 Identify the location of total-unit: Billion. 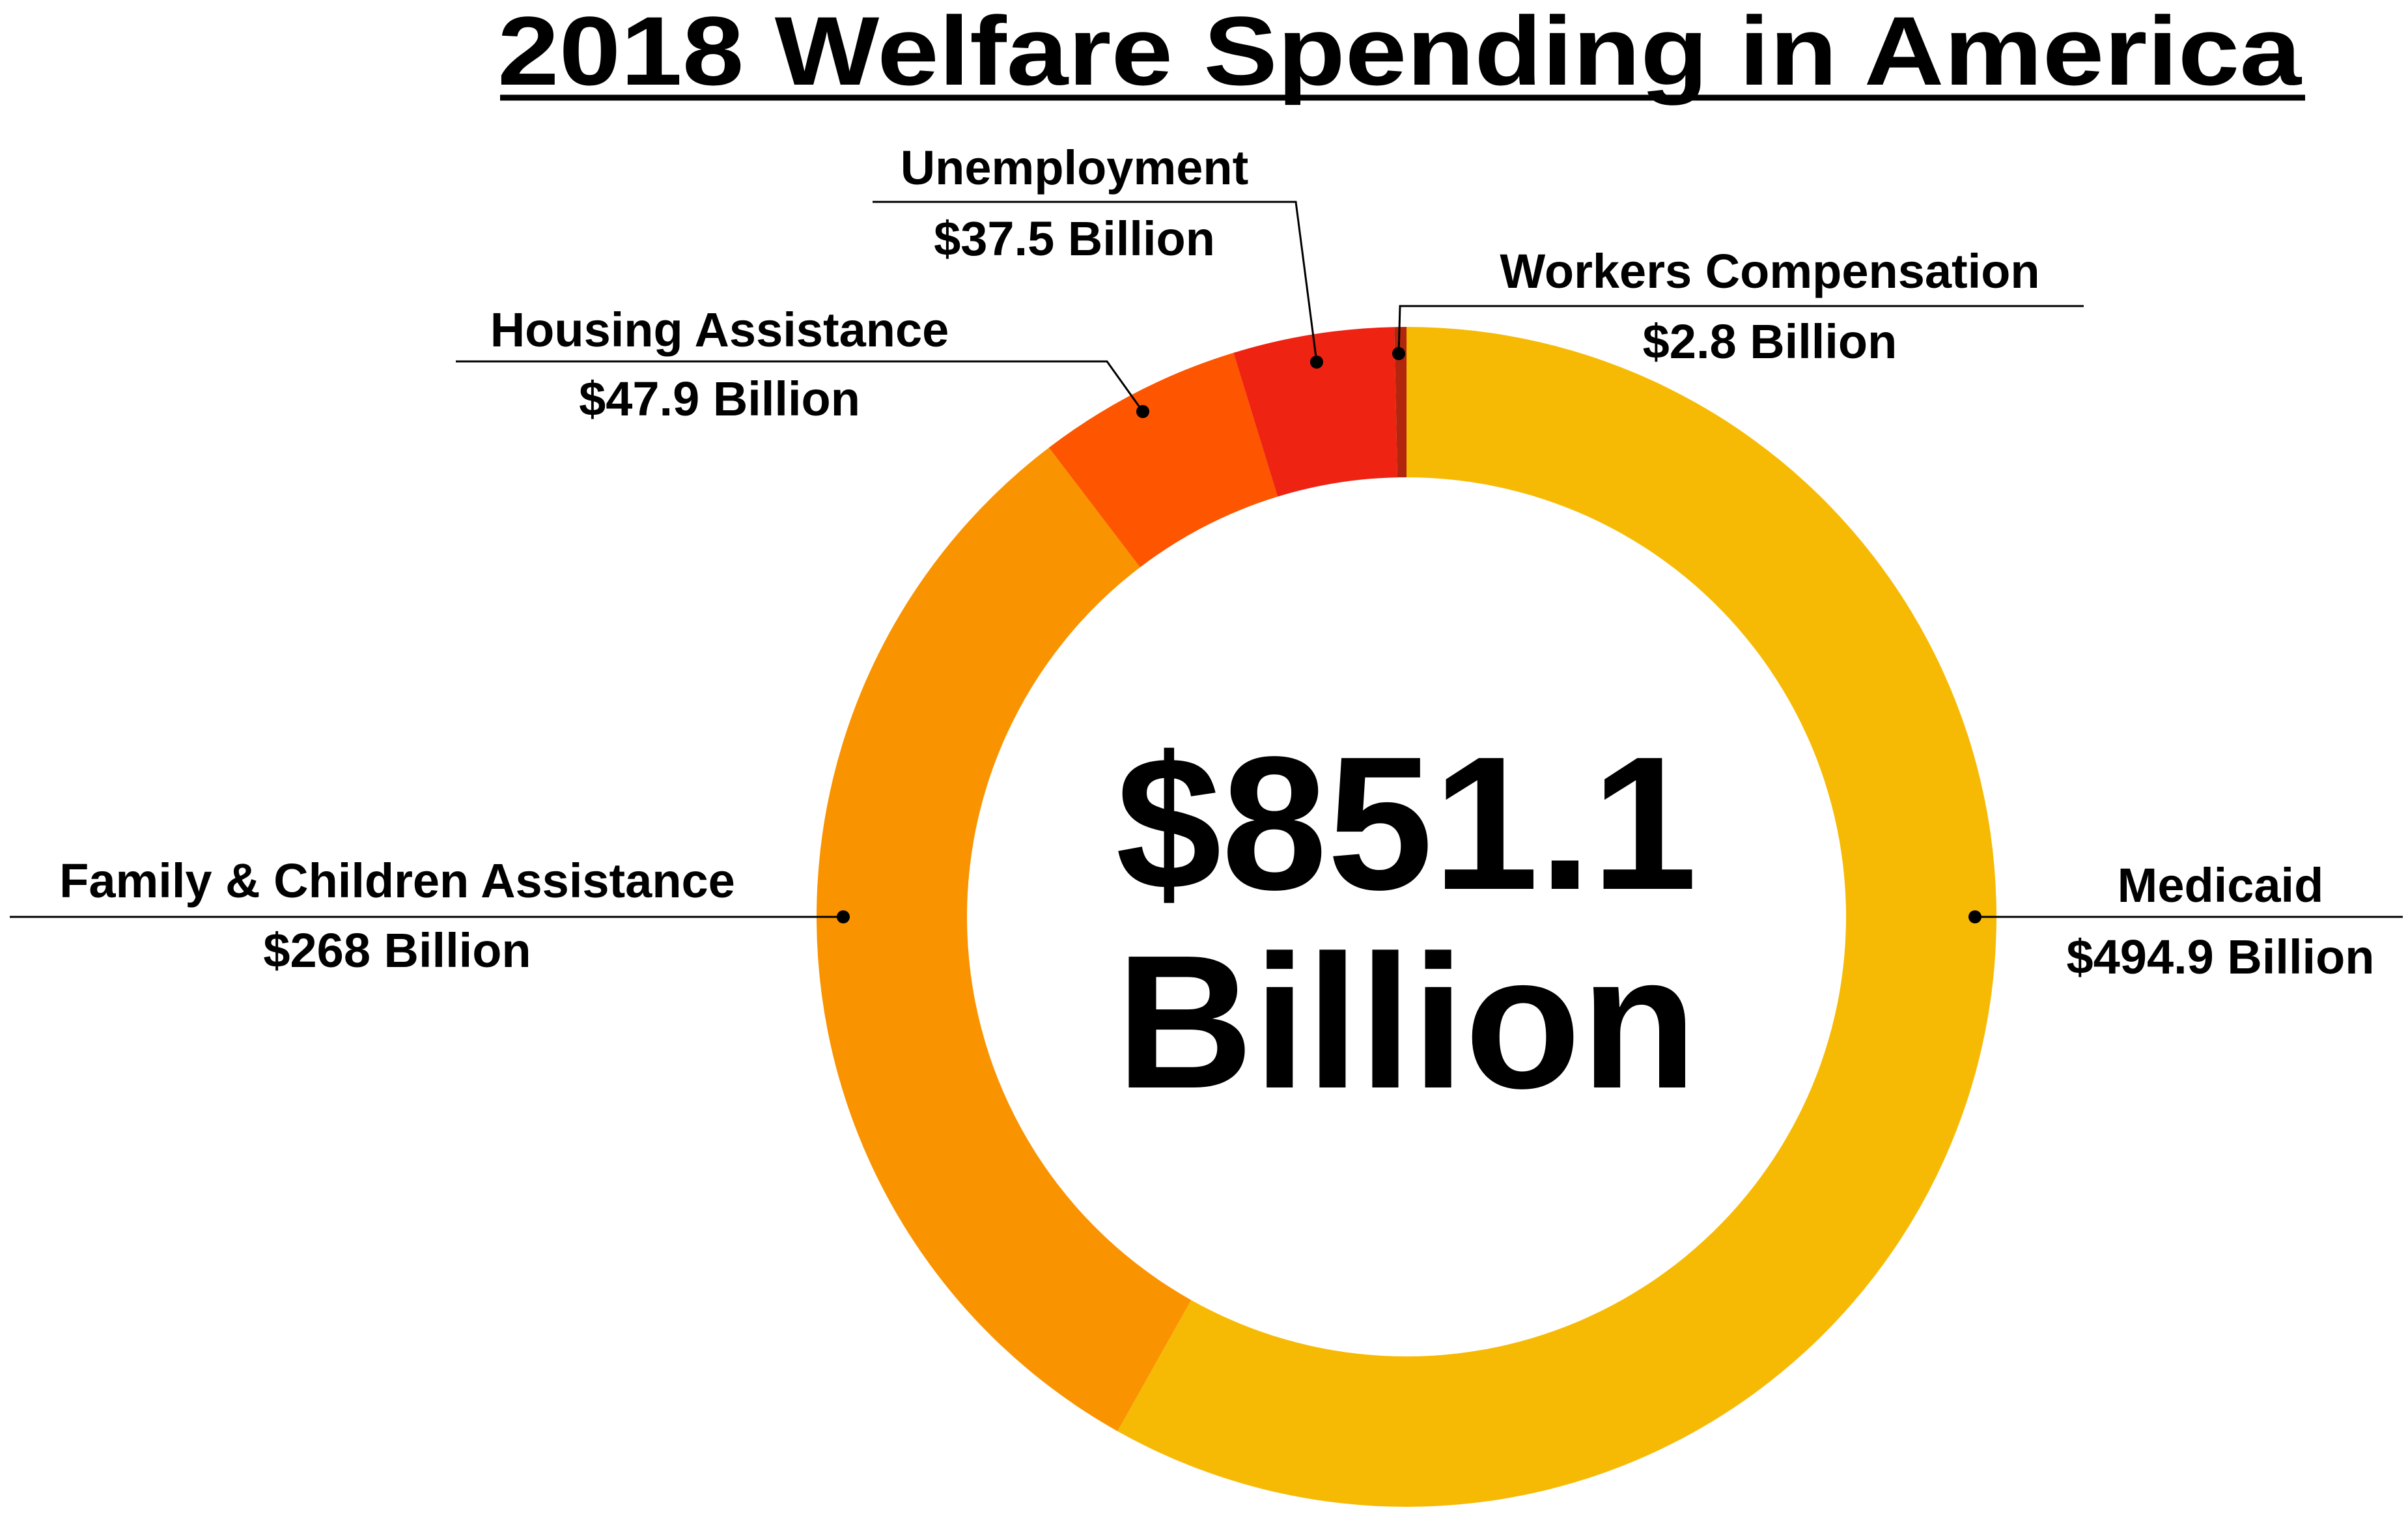
(1407, 1022).